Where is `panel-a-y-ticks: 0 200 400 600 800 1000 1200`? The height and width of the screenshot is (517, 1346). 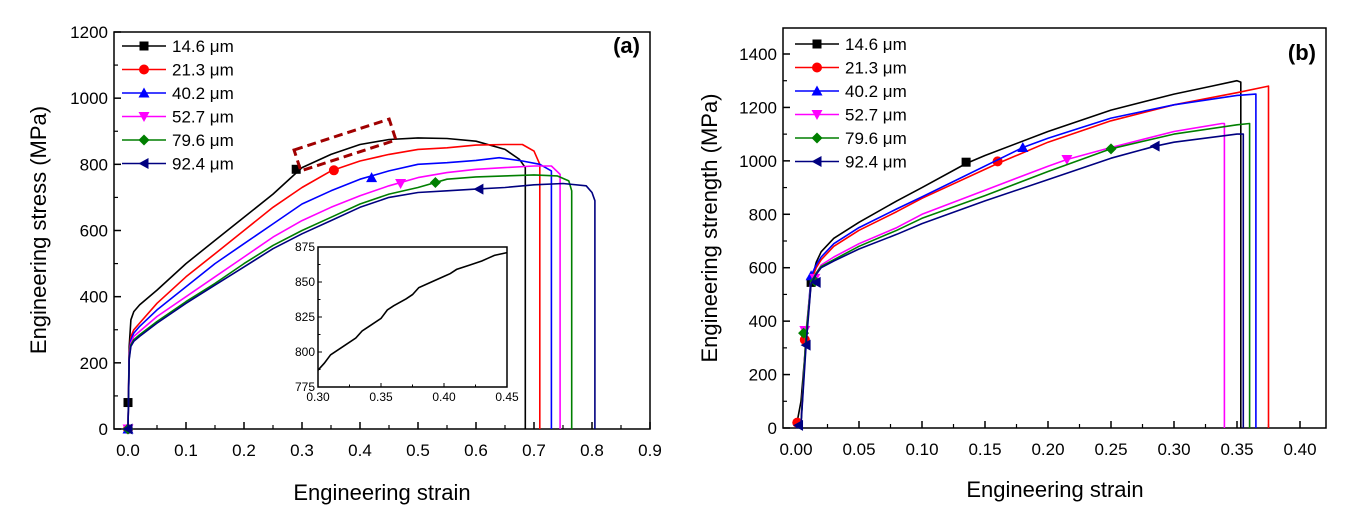
panel-a-y-ticks: 0 200 400 600 800 1000 1200 is located at coordinates (95, 231).